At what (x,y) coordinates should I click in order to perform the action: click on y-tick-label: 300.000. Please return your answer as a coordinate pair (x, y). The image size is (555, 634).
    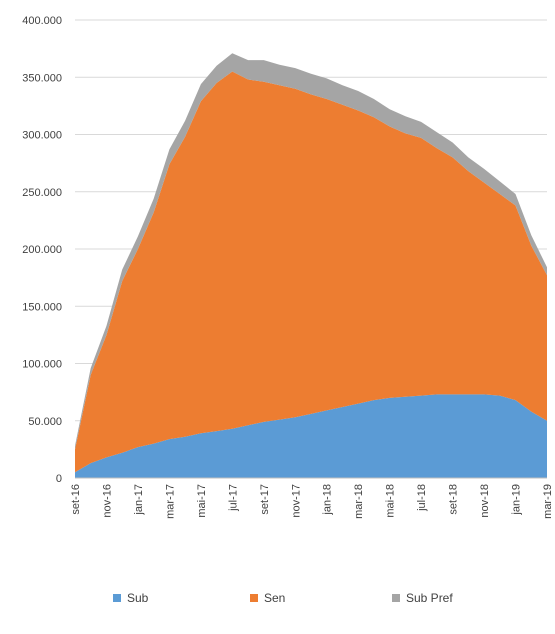
    Looking at the image, I should click on (42, 136).